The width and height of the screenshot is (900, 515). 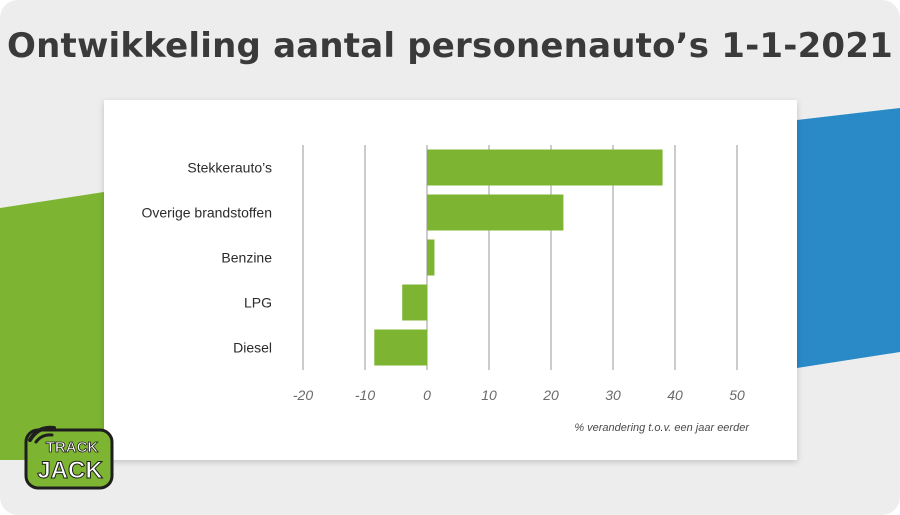 I want to click on x-tick-label: 30, so click(x=613, y=395).